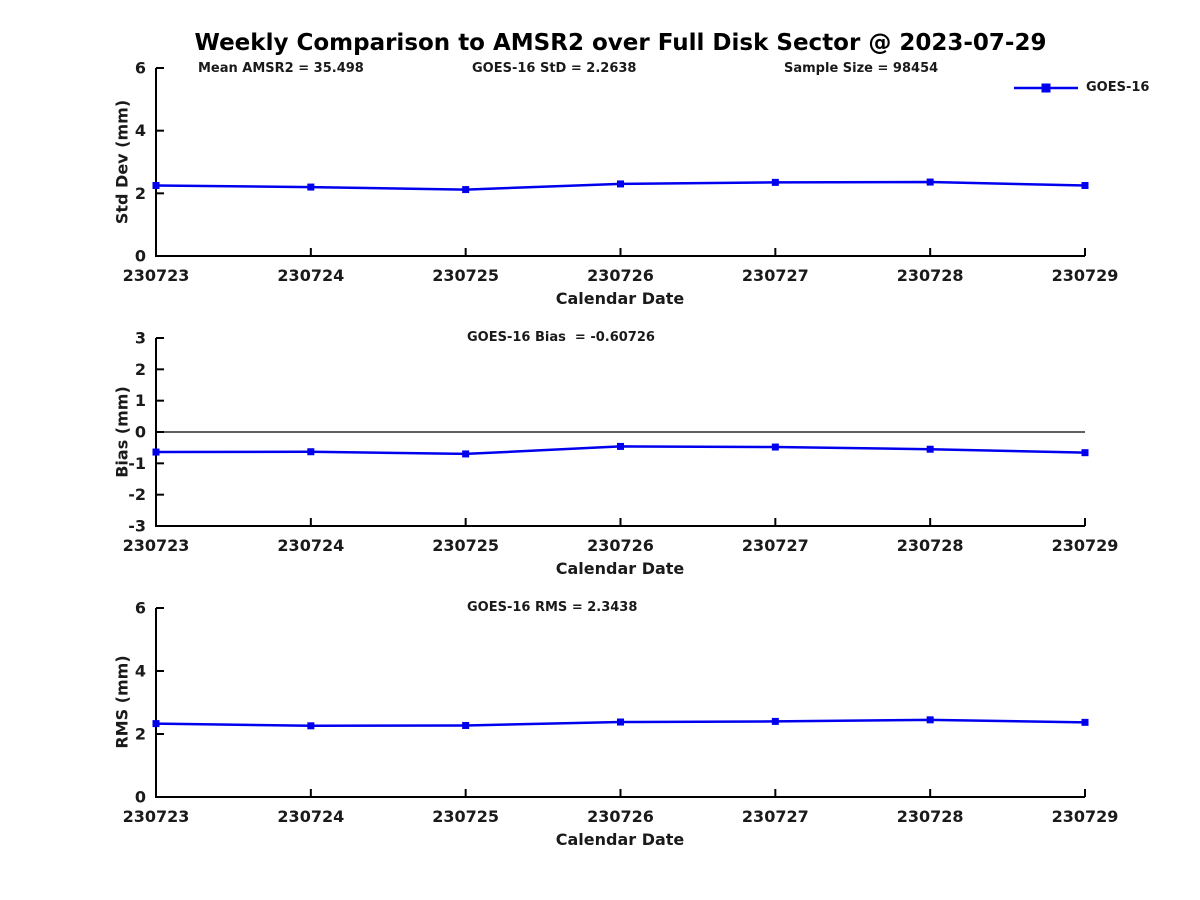  What do you see at coordinates (122, 702) in the screenshot?
I see `rms-y-axis-label: RMS (mm)` at bounding box center [122, 702].